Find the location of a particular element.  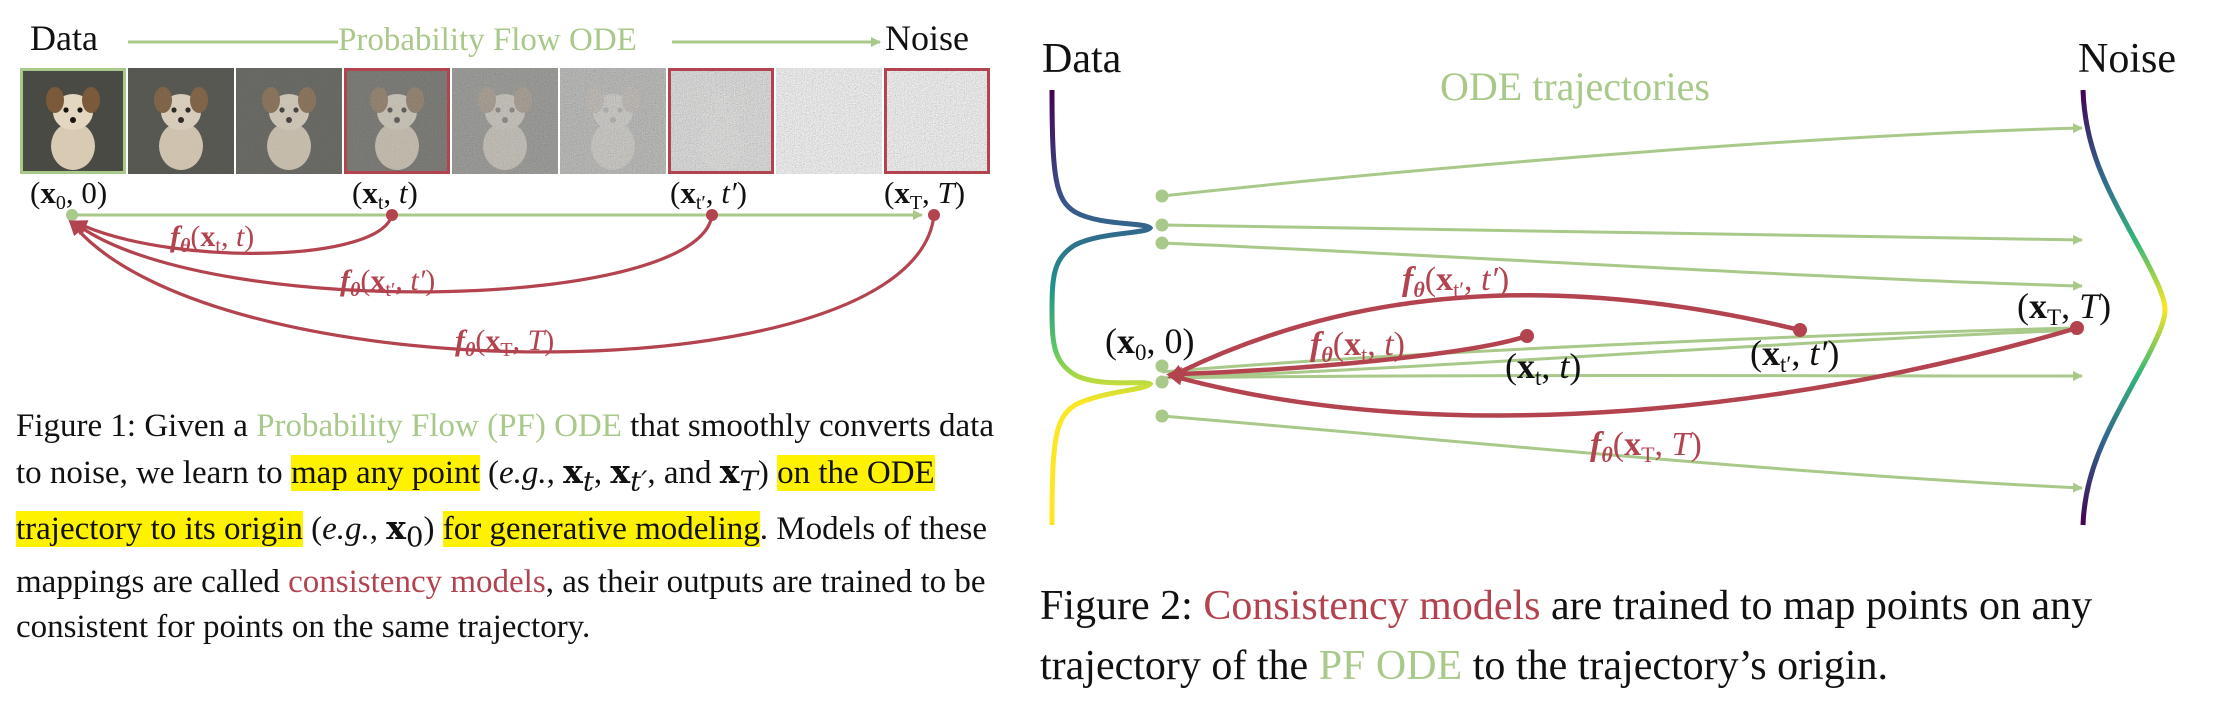

cap1-x0: x is located at coordinates (396, 527).